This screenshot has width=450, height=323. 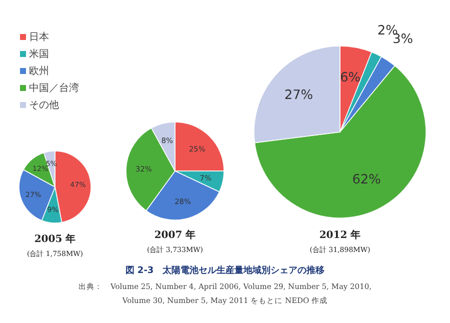 I want to click on legend-label: その他, so click(x=44, y=105).